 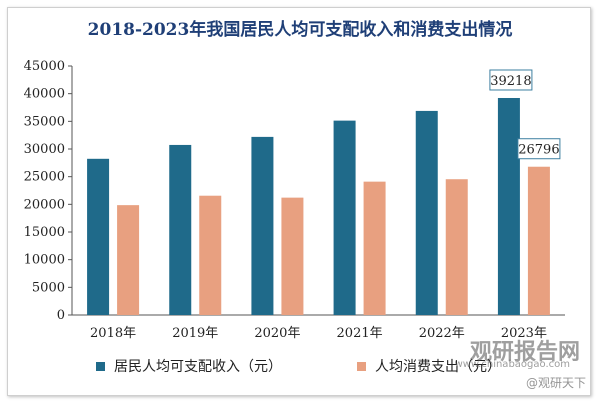 What do you see at coordinates (44, 204) in the screenshot?
I see `y-tick-label: 20000` at bounding box center [44, 204].